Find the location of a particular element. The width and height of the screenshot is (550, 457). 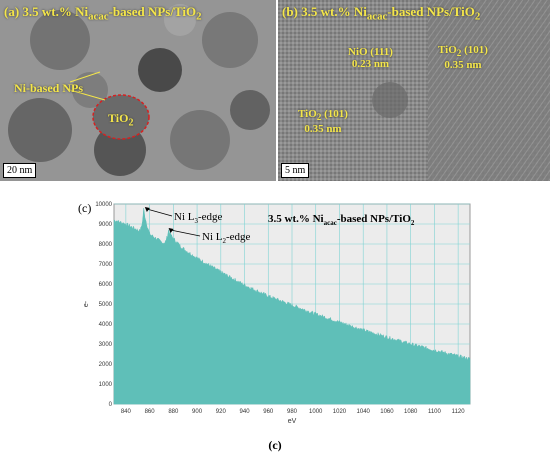

x-tick-label: 900 is located at coordinates (197, 412).